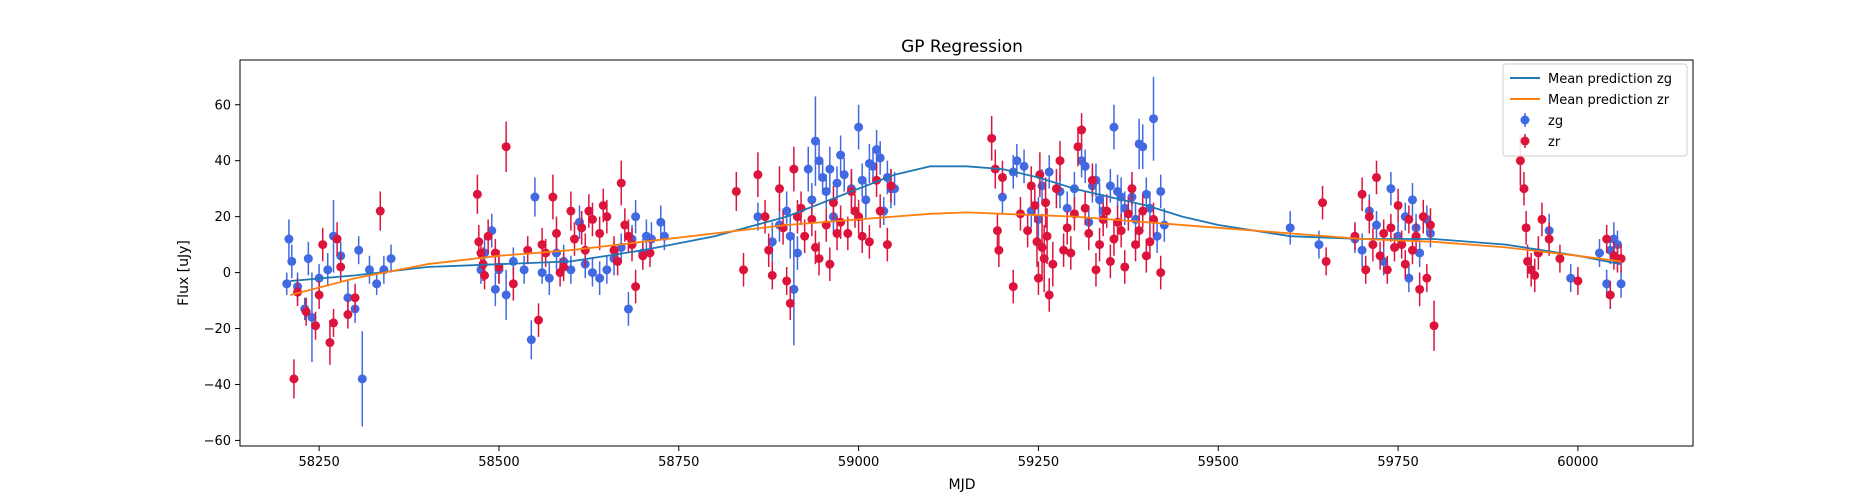 This screenshot has width=1875, height=500. Describe the element at coordinates (1218, 462) in the screenshot. I see `x-tick-label: 59500` at that location.